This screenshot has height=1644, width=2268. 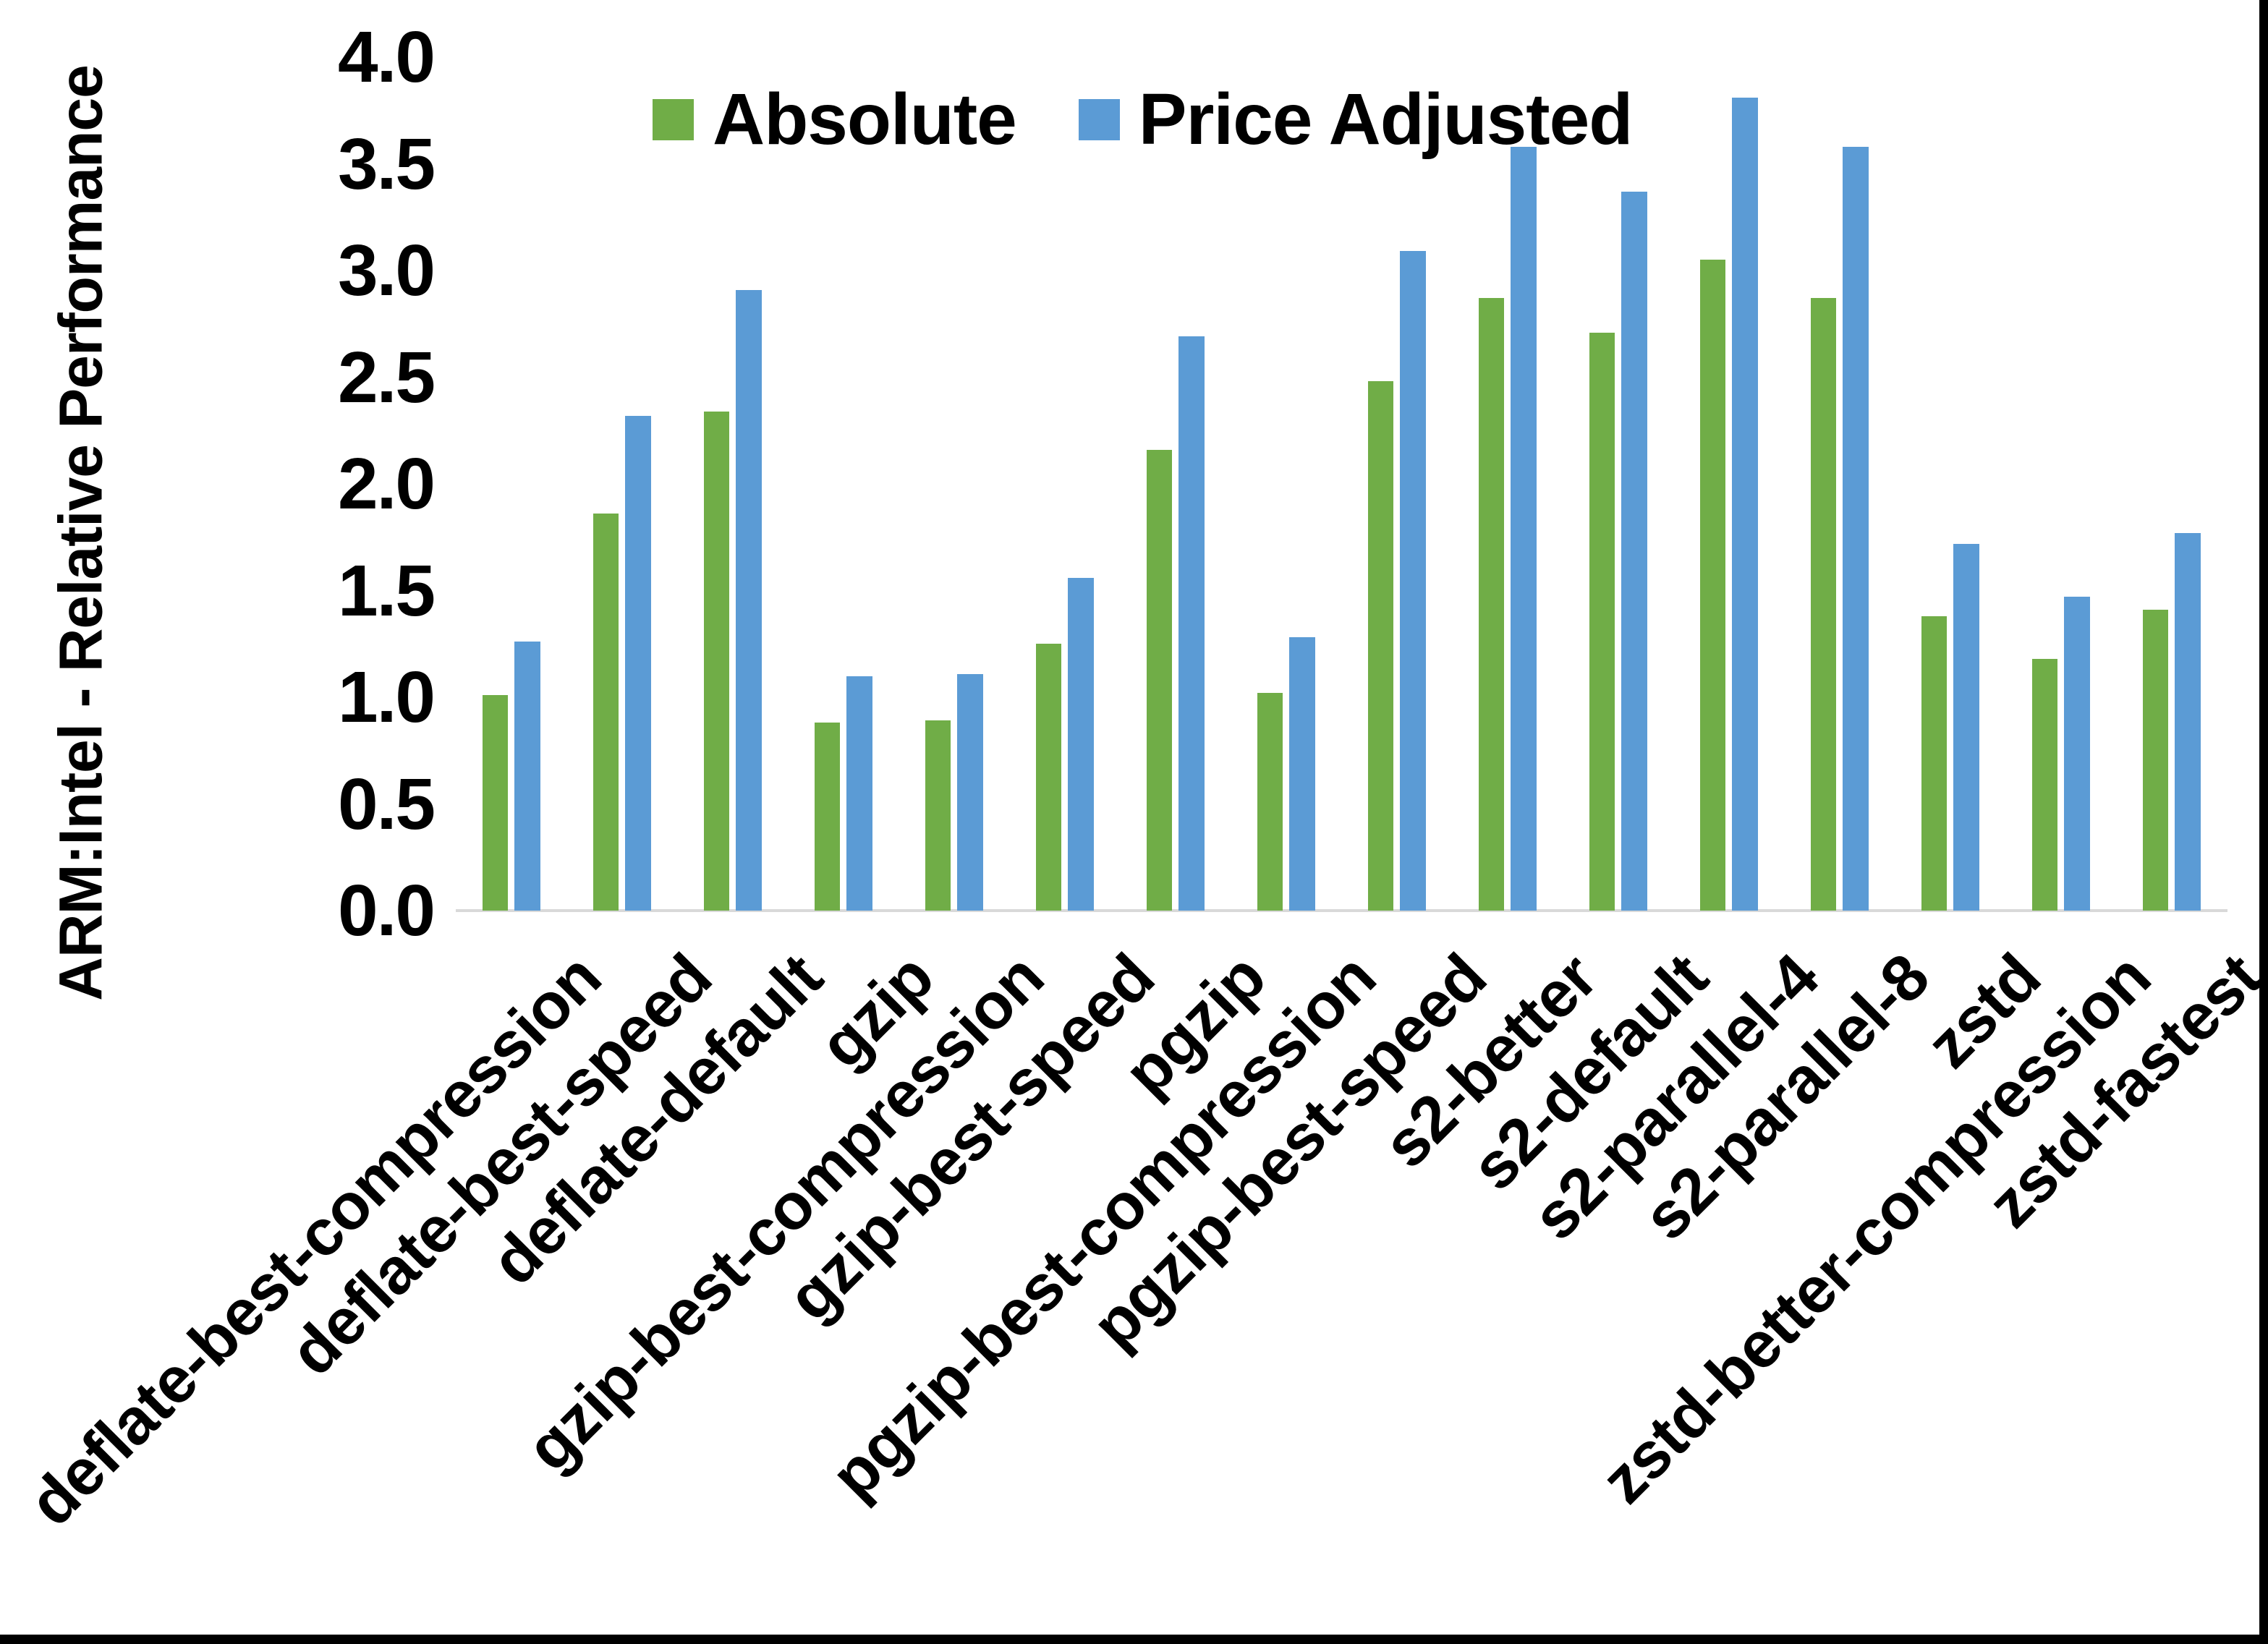 What do you see at coordinates (1048, 777) in the screenshot?
I see `bar-absolute-gzip-best-speed` at bounding box center [1048, 777].